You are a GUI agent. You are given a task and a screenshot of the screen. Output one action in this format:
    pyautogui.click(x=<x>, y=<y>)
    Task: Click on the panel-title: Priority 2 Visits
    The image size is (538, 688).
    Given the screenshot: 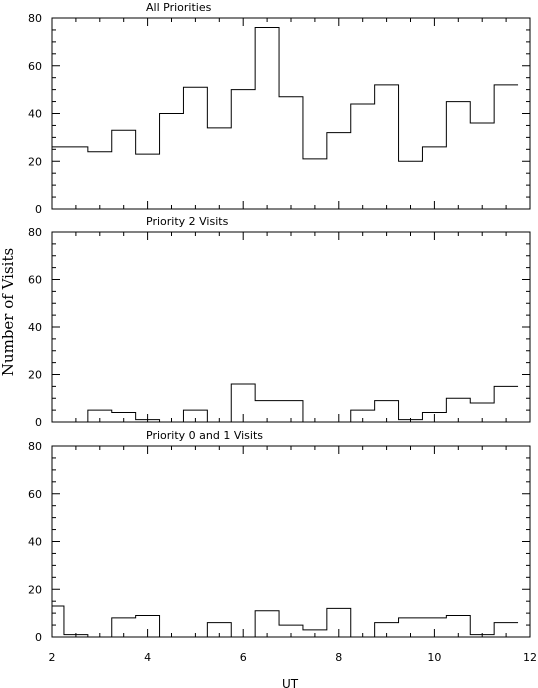 What is the action you would take?
    pyautogui.click(x=187, y=221)
    